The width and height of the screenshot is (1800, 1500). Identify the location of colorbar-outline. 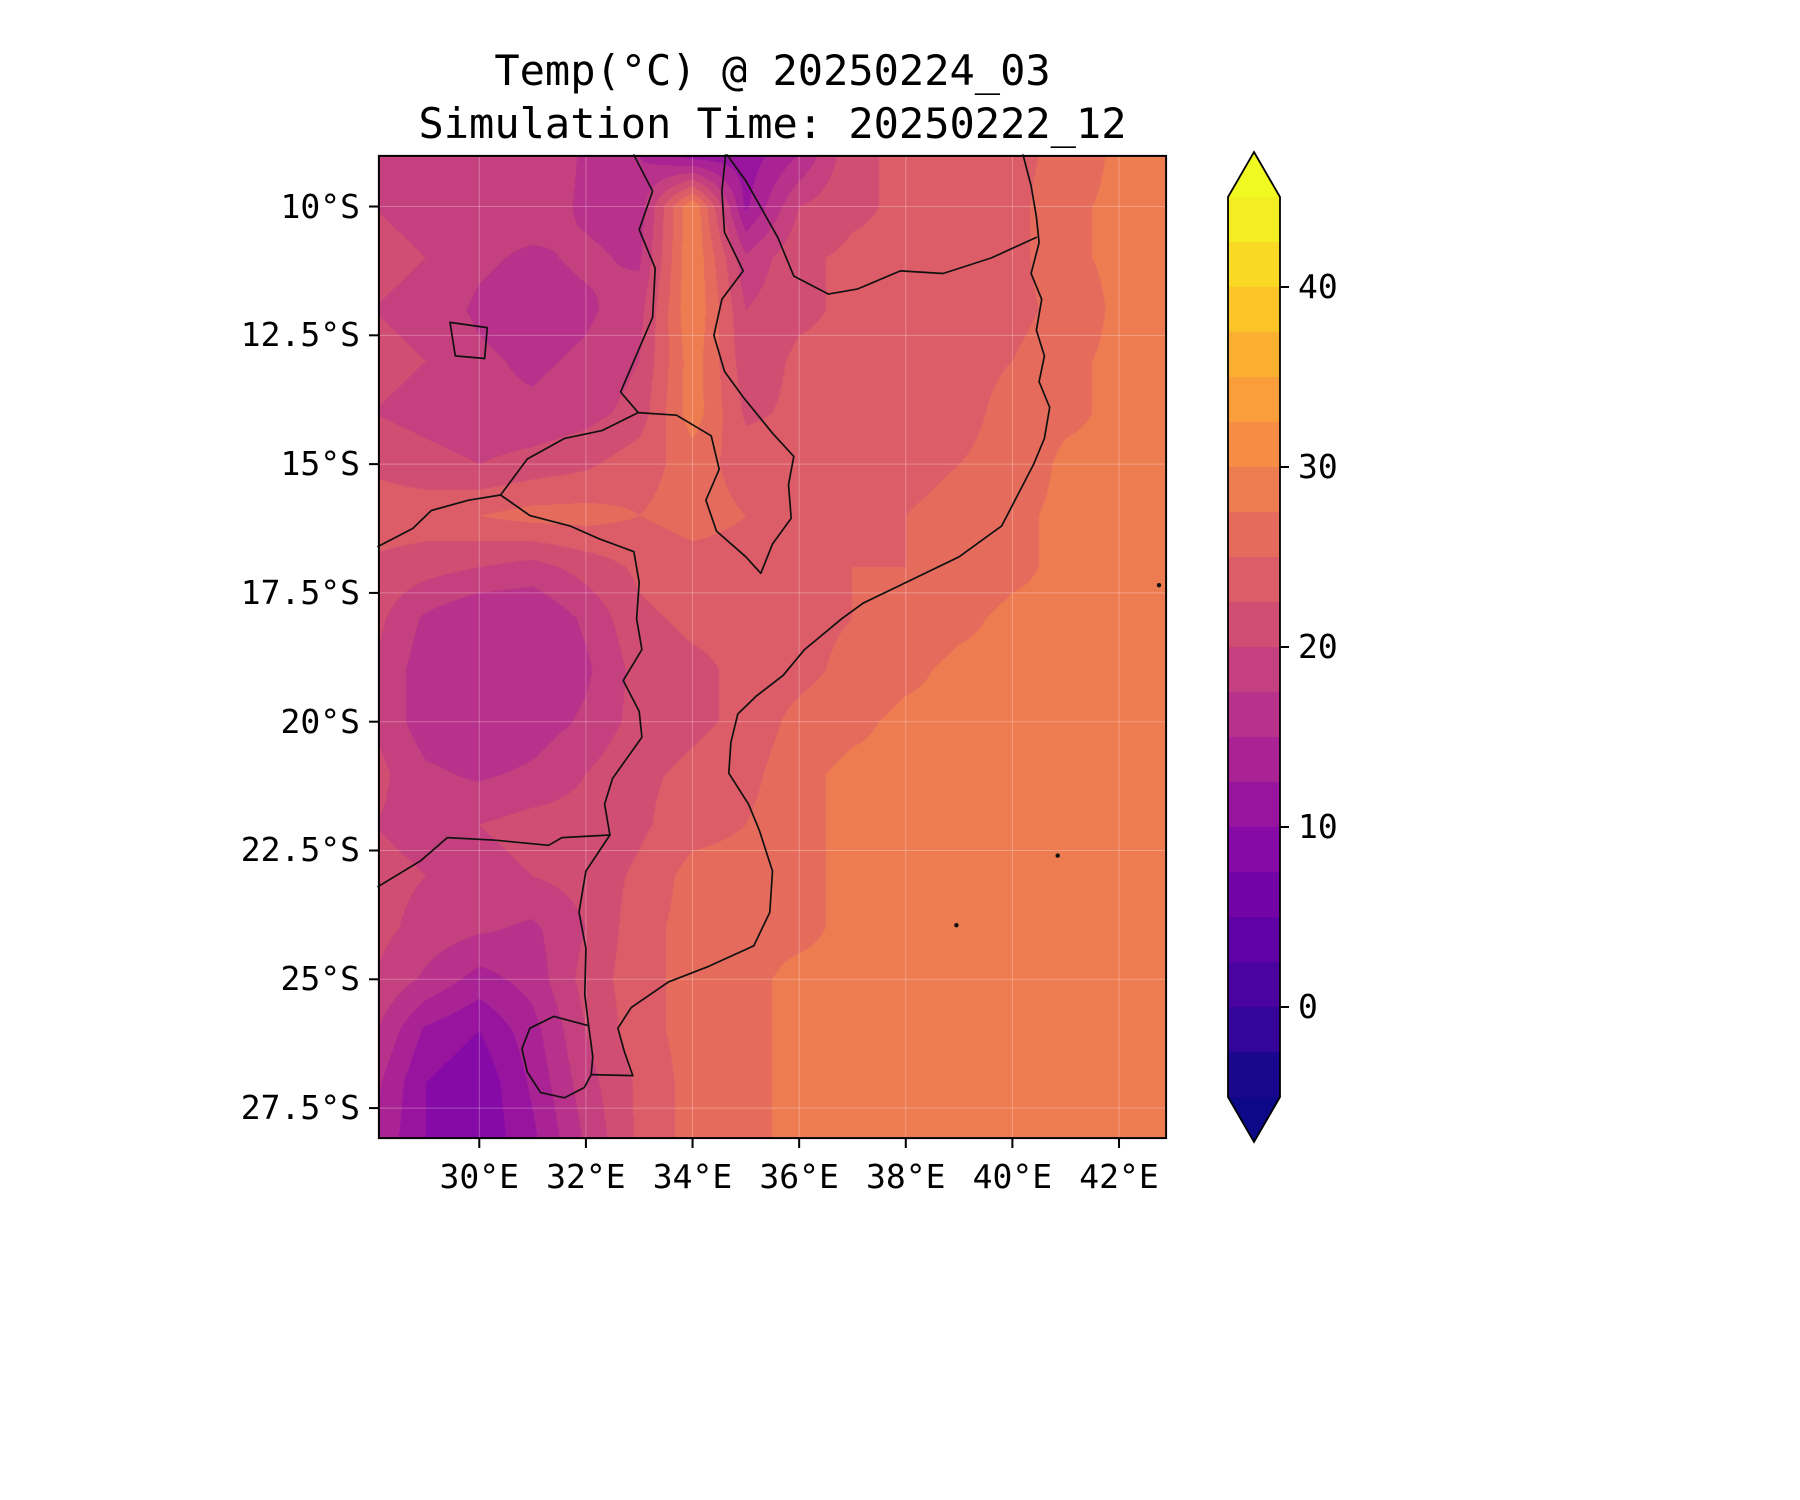
(1254, 647).